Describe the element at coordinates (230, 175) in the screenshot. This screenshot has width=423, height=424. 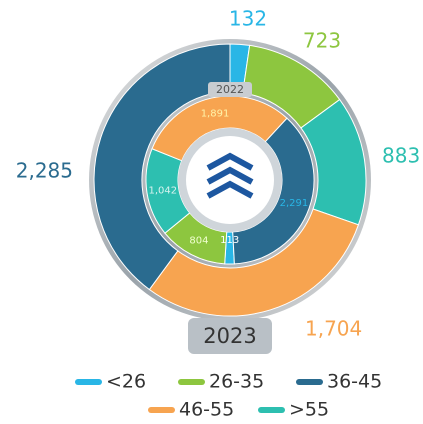
I see `logo` at that location.